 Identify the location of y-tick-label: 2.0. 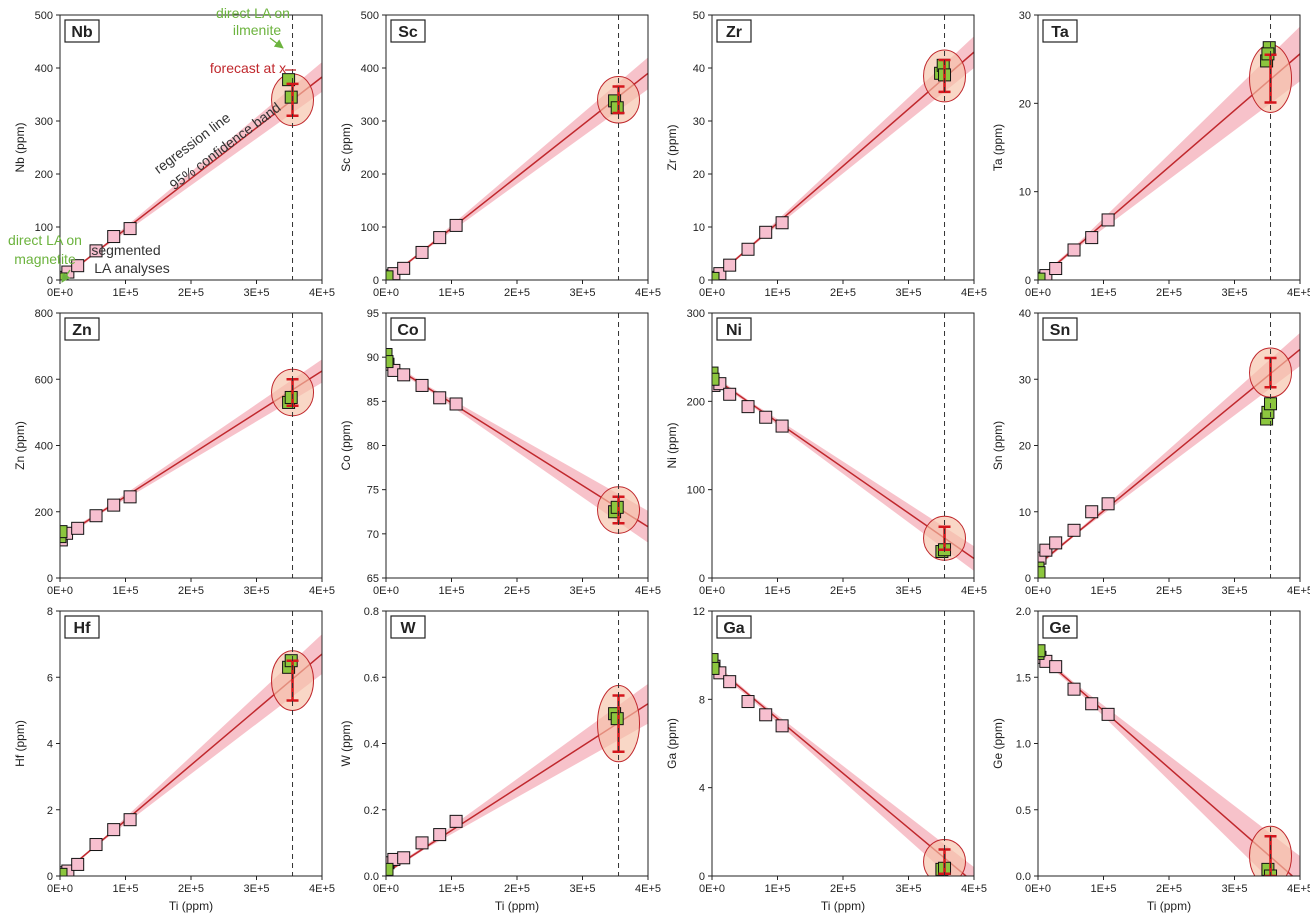
(1023, 612).